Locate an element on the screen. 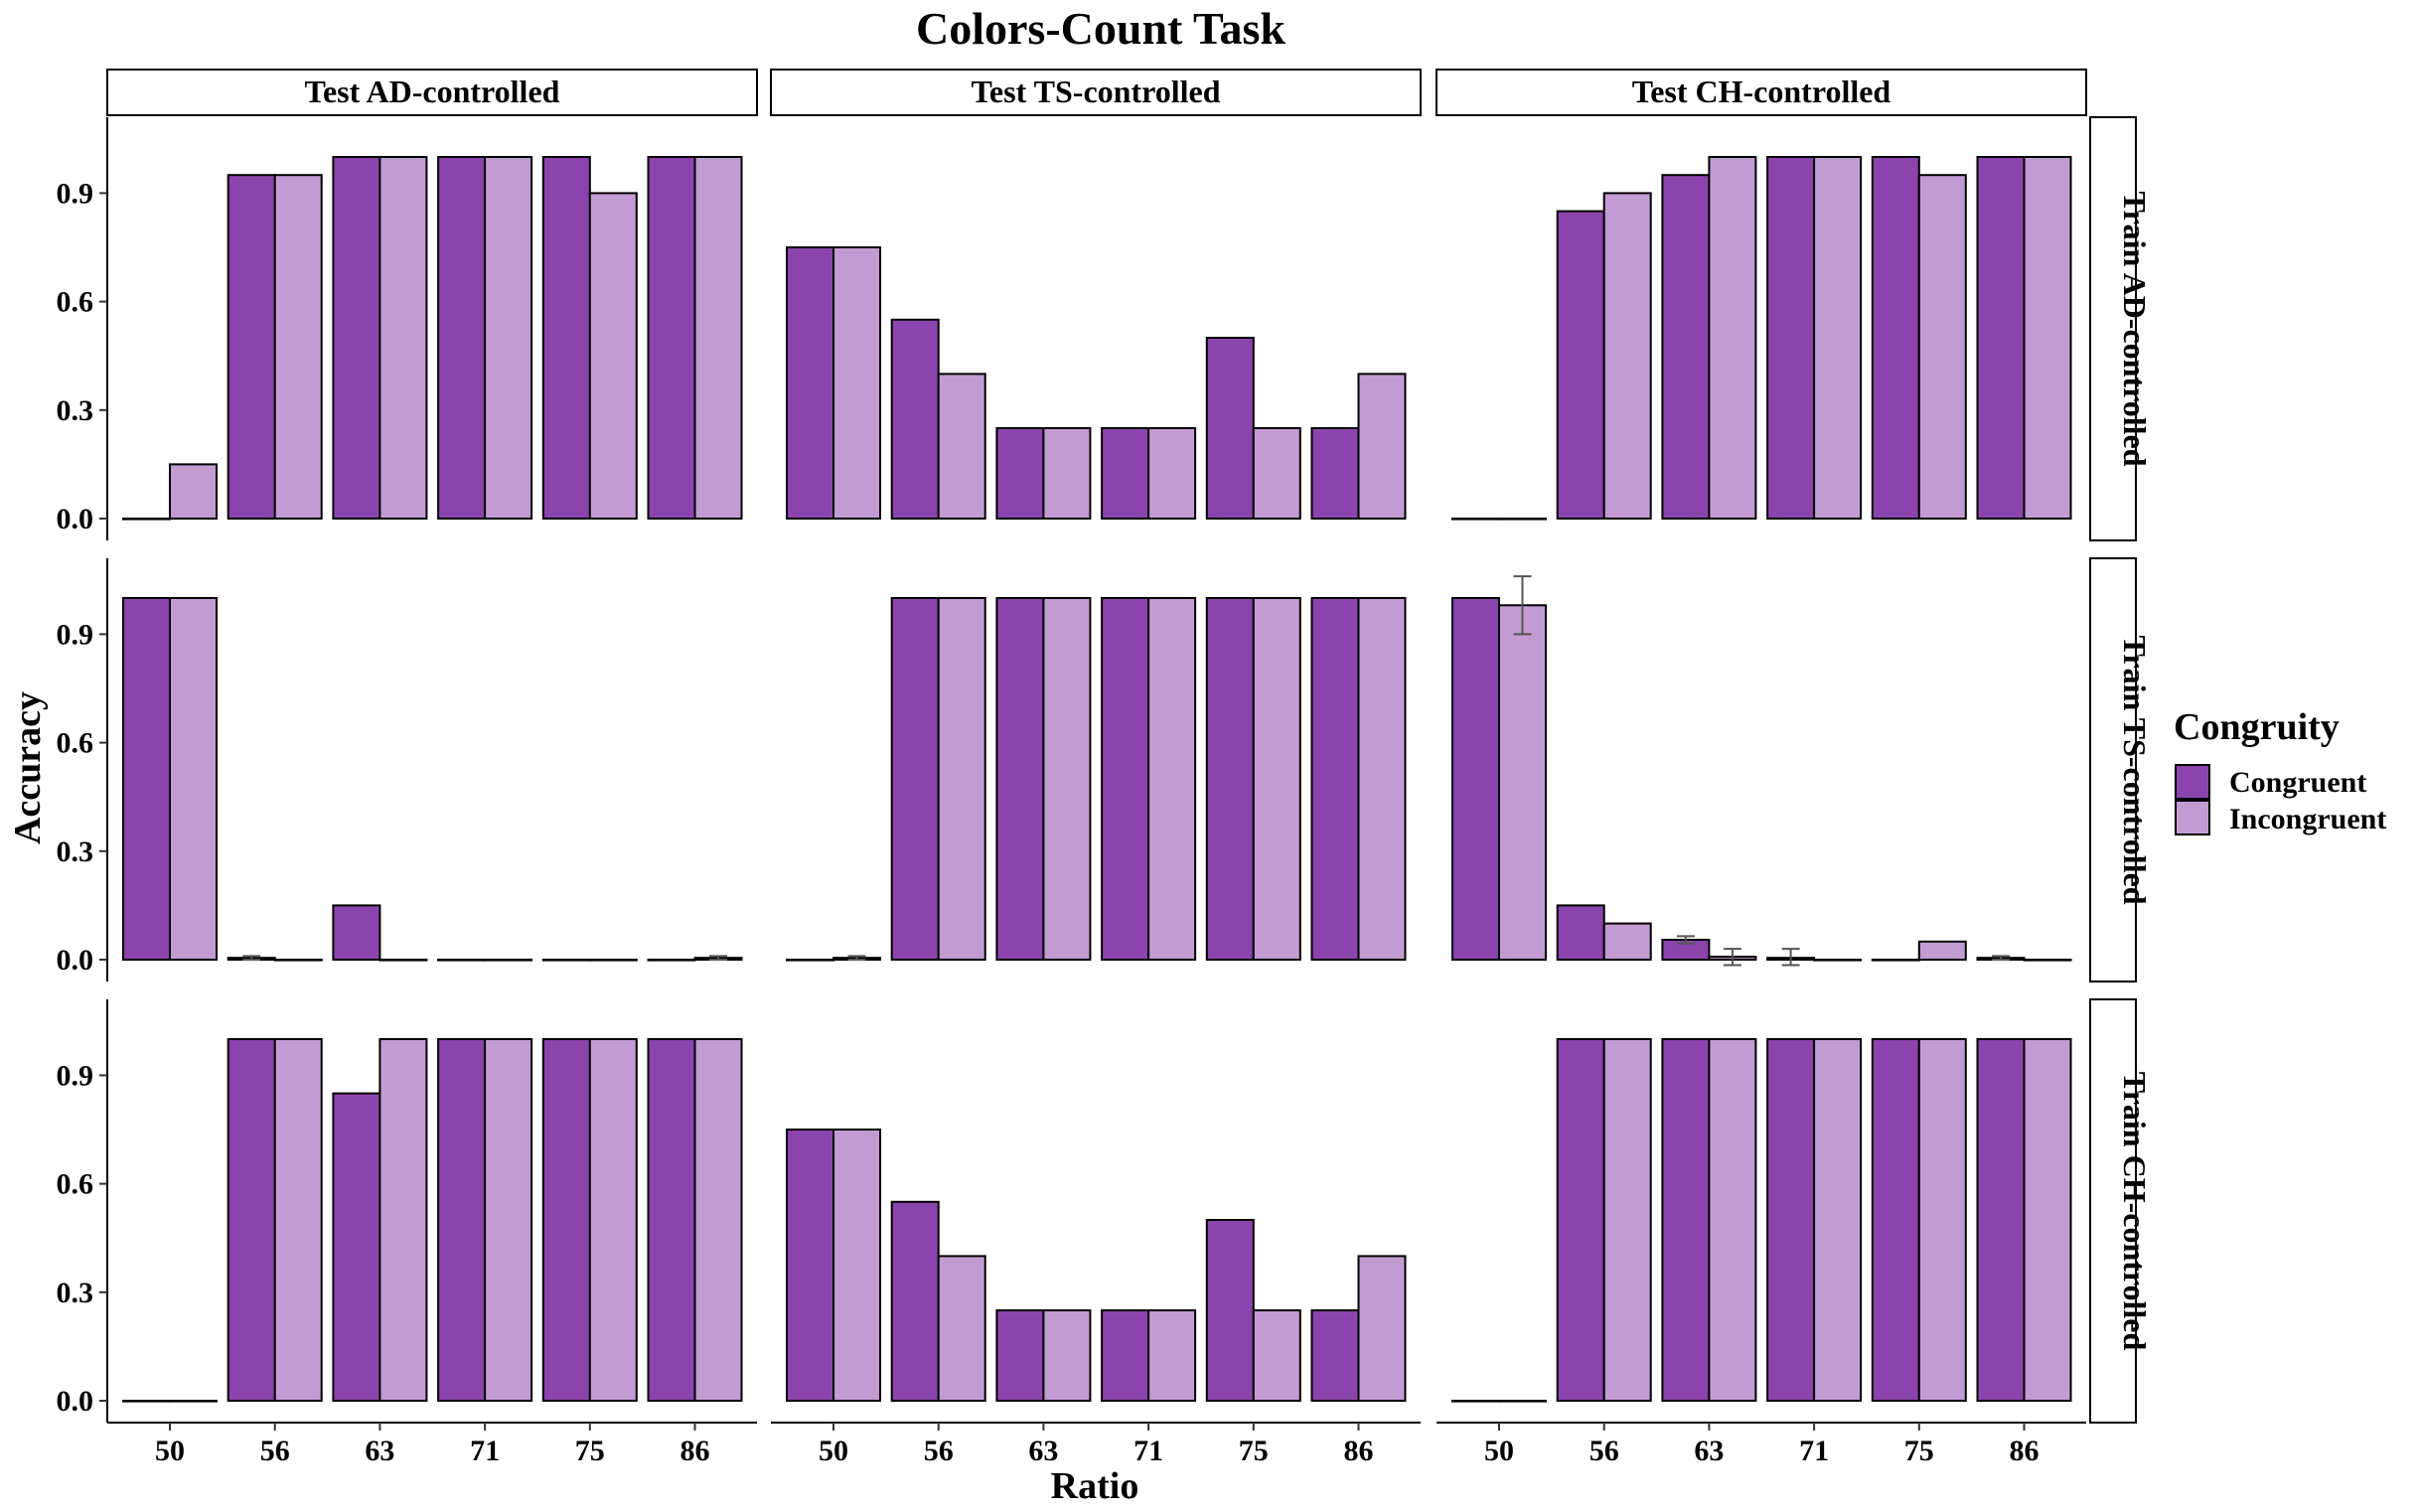 The height and width of the screenshot is (1512, 2420). row-strip-train-ad-controlled is located at coordinates (2113, 328).